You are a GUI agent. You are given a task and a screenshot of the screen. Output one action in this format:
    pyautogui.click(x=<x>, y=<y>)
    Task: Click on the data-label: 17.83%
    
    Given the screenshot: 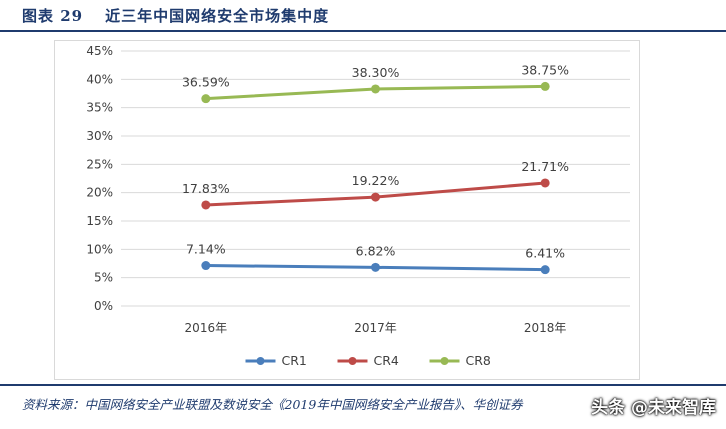 What is the action you would take?
    pyautogui.click(x=206, y=188)
    